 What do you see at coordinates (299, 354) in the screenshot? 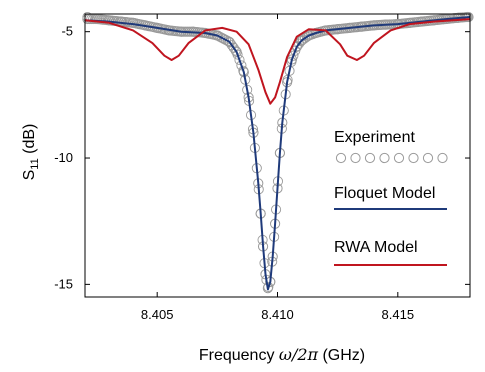
I see `x-axis-title-math: ω/2π` at bounding box center [299, 354].